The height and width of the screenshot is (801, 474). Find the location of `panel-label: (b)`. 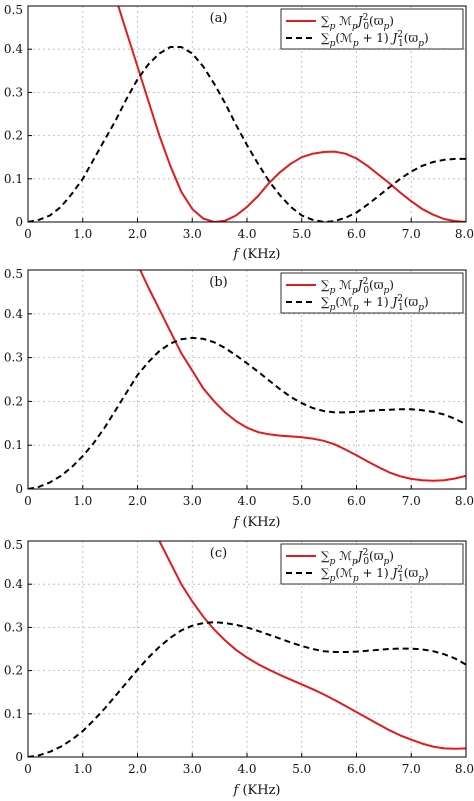

panel-label: (b) is located at coordinates (218, 282).